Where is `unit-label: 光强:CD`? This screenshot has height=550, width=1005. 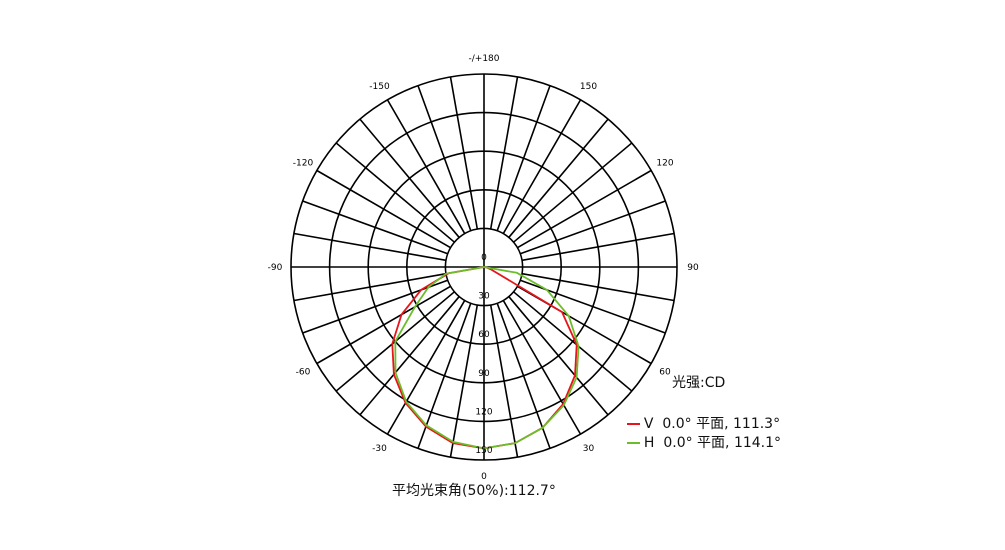 unit-label: 光强:CD is located at coordinates (699, 383).